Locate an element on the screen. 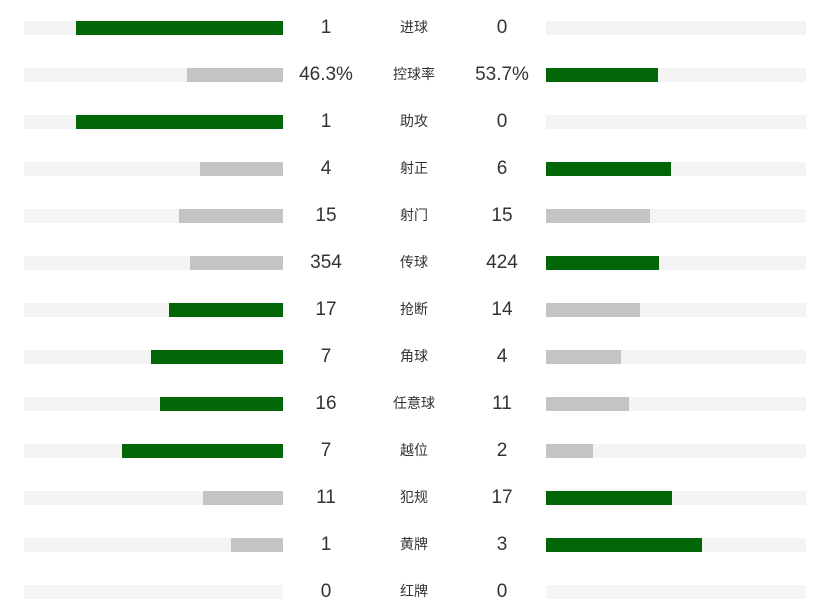 This screenshot has height=616, width=813. stat-label: 进球 is located at coordinates (414, 28).